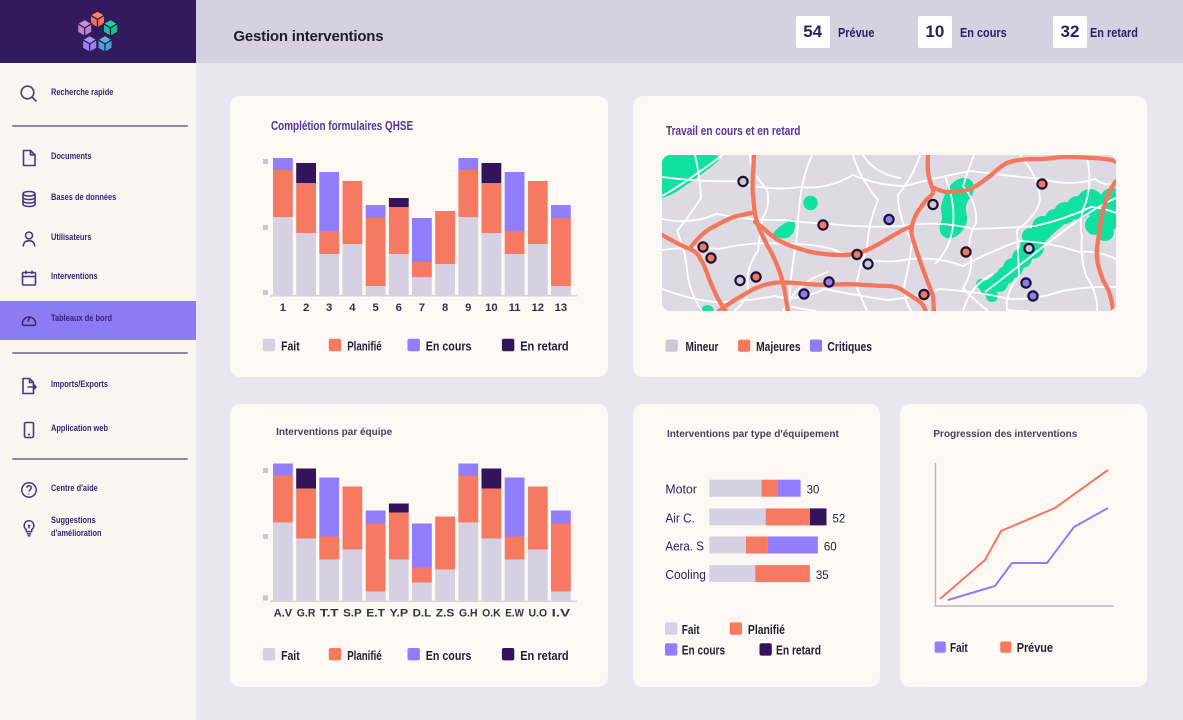  I want to click on svg-text: 3, so click(329, 308).